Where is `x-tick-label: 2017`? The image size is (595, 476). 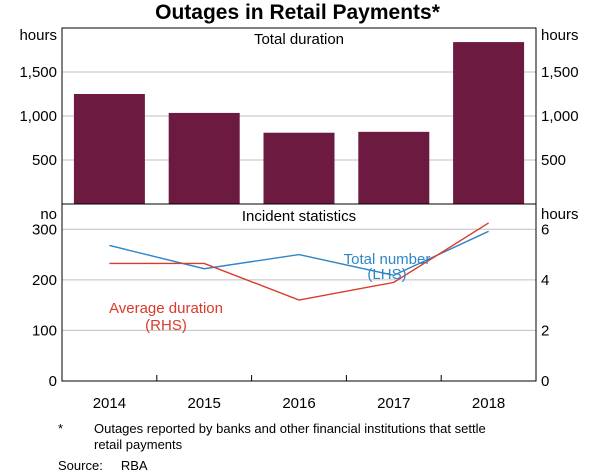
x-tick-label: 2017 is located at coordinates (393, 403).